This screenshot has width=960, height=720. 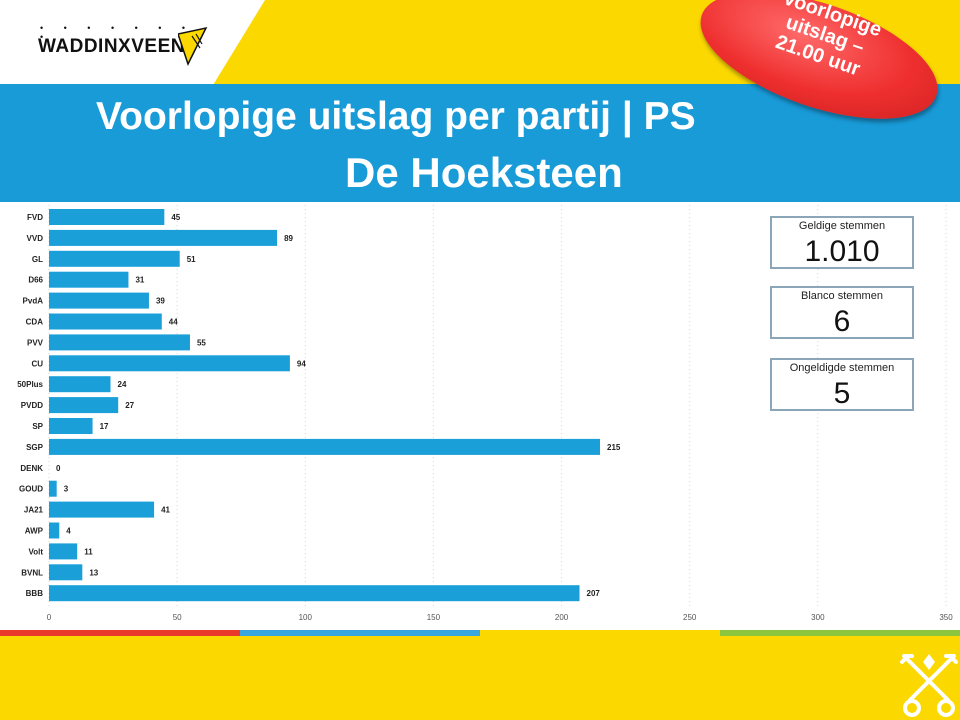 I want to click on category-label: CDA, so click(x=35, y=322).